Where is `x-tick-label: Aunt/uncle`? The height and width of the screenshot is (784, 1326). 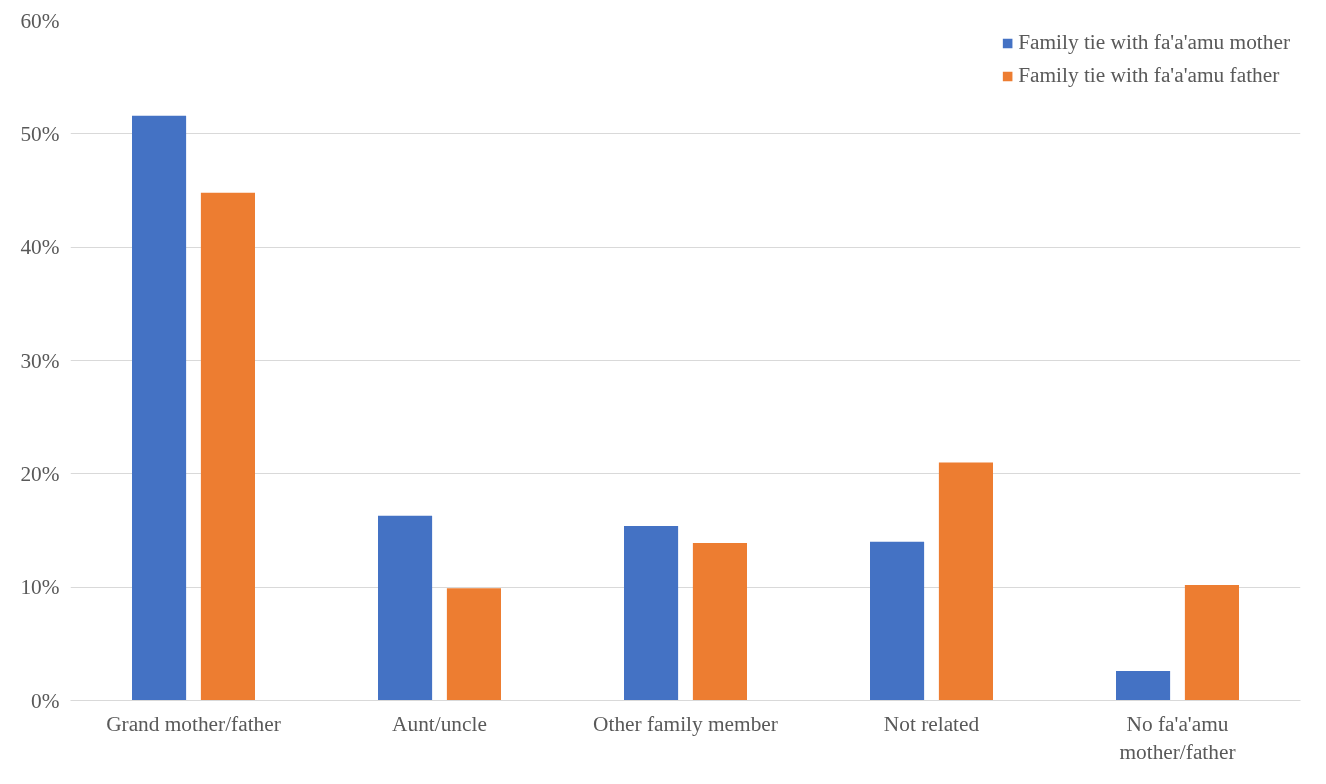 x-tick-label: Aunt/uncle is located at coordinates (439, 723).